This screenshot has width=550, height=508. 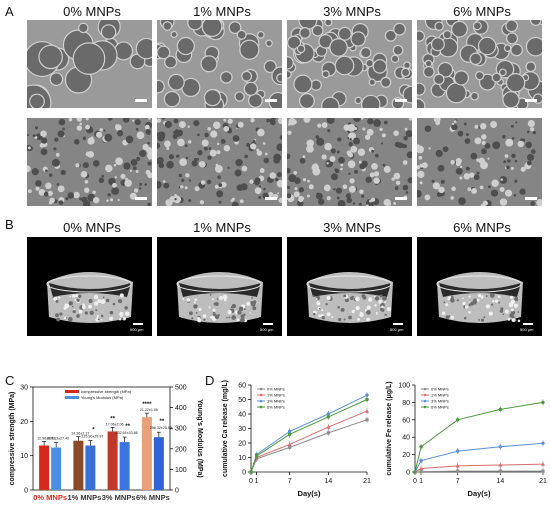 I want to click on data-label-modulus: 232.61±33.88, so click(x=127, y=433).